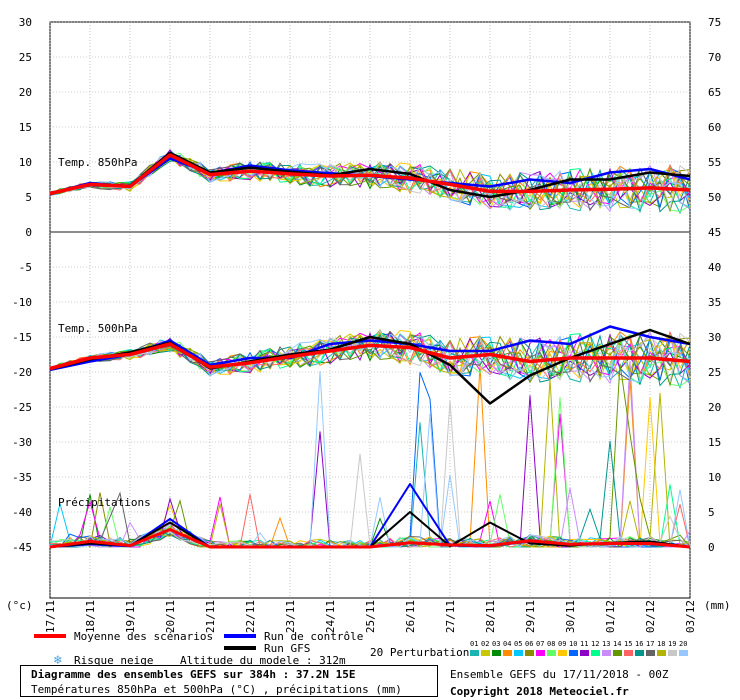 The image size is (740, 700). Describe the element at coordinates (683, 644) in the screenshot. I see `perturbation-number: 20` at that location.